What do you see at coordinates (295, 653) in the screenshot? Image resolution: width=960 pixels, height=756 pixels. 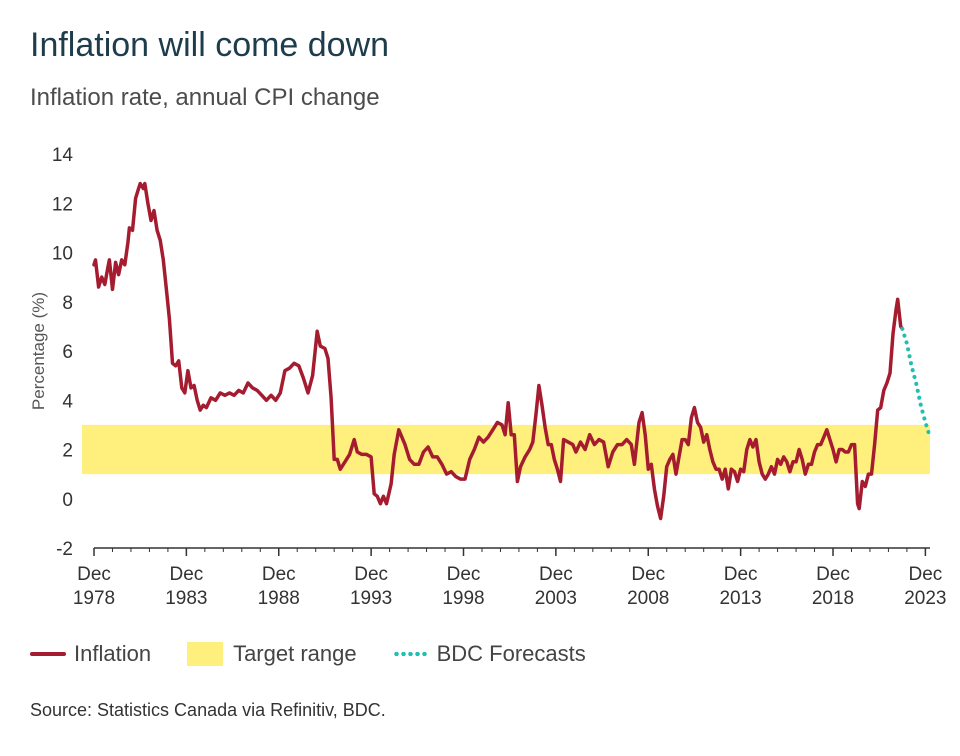 I see `legend-label-target: Target range` at bounding box center [295, 653].